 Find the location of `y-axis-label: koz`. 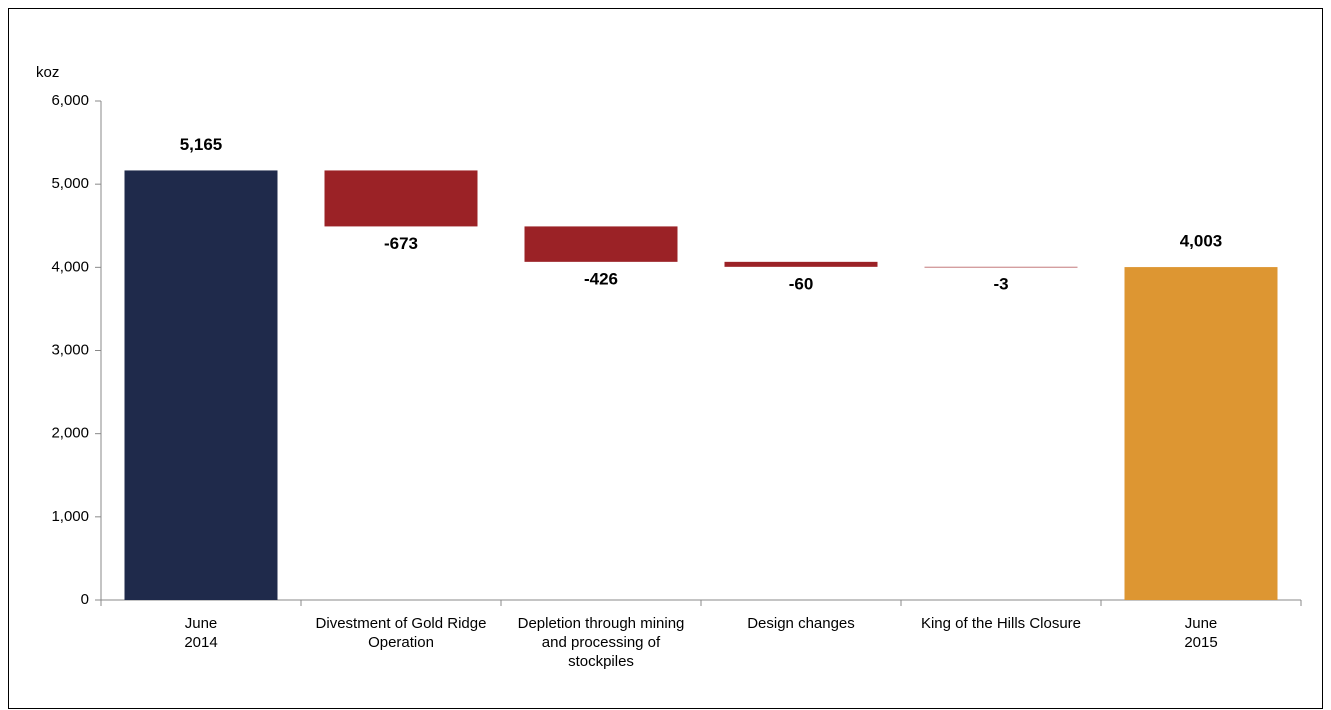

y-axis-label: koz is located at coordinates (47, 72).